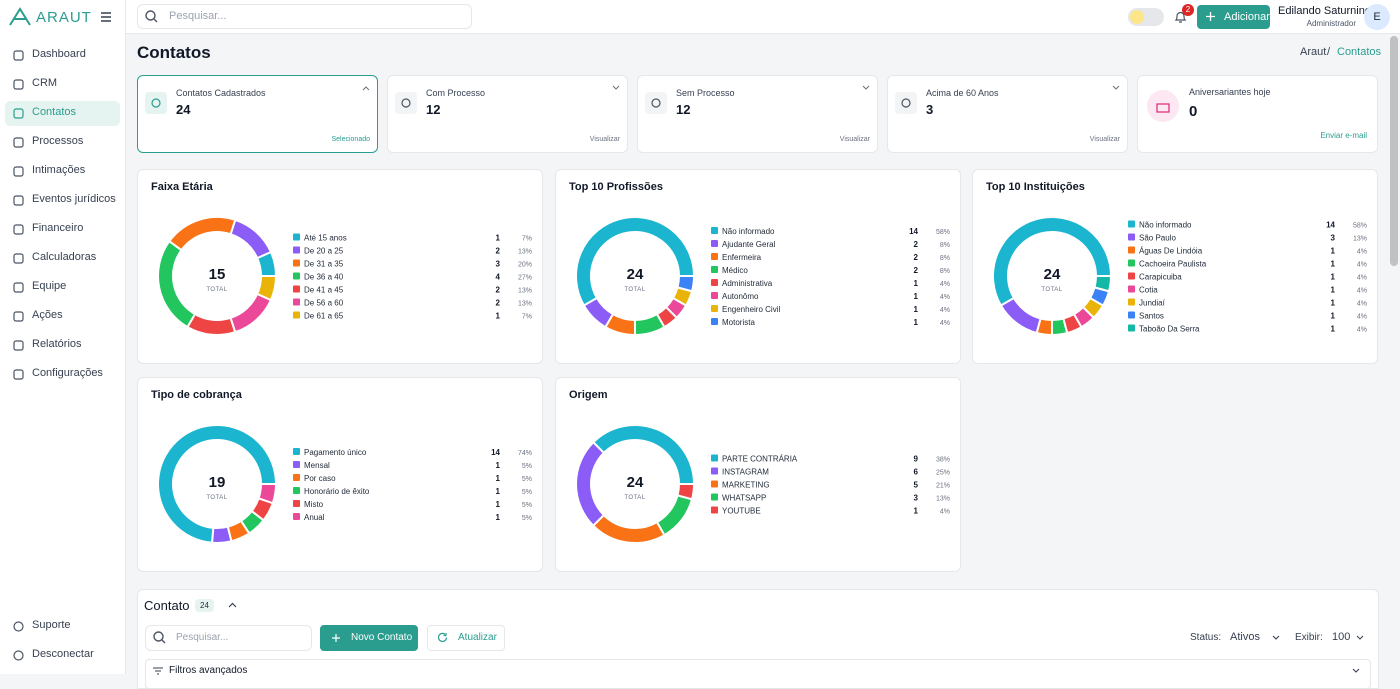 The width and height of the screenshot is (1400, 689). I want to click on legend-label: PARTE CONTRÁRIA, so click(760, 459).